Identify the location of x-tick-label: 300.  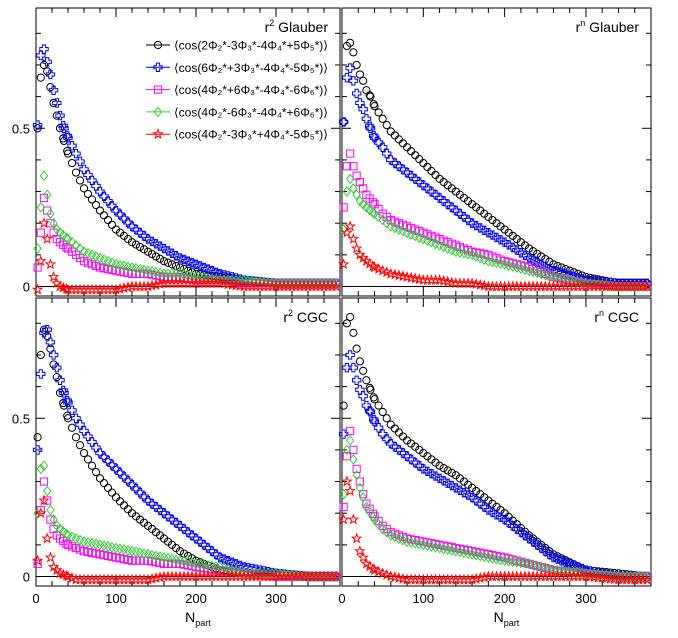
(276, 598).